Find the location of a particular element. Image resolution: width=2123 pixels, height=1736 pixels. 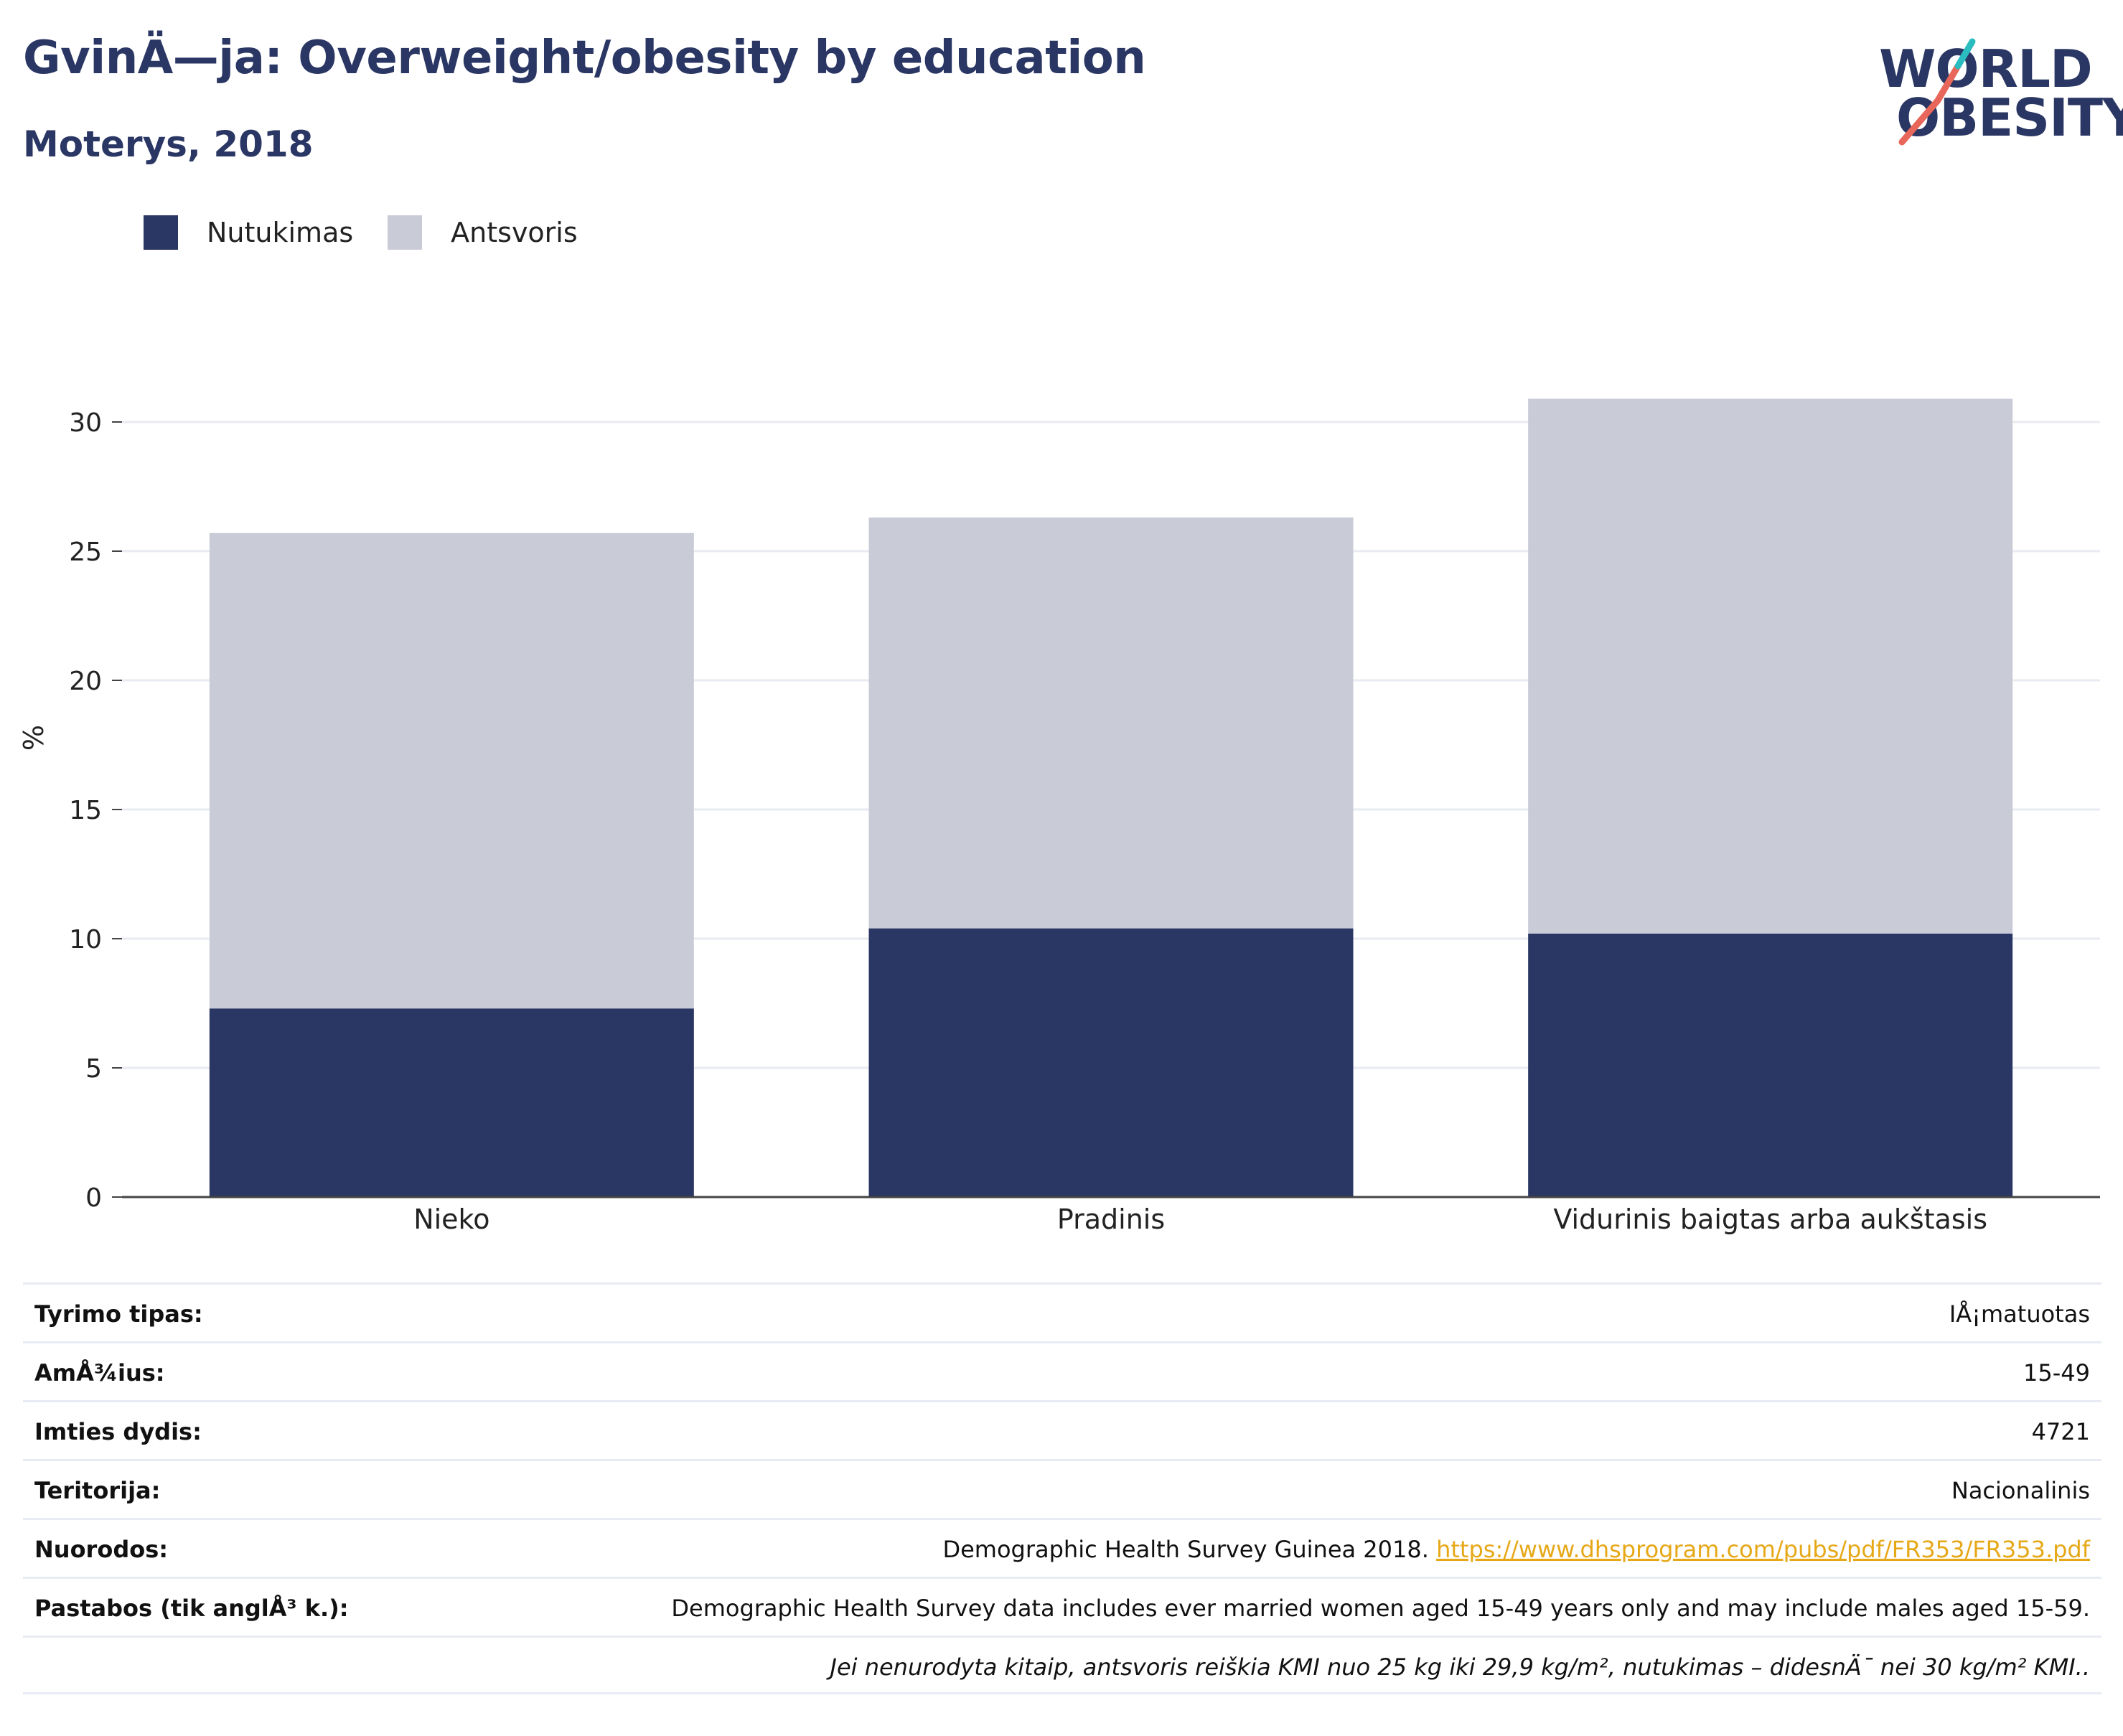

info-value: Nacionalinis is located at coordinates (2020, 1490).